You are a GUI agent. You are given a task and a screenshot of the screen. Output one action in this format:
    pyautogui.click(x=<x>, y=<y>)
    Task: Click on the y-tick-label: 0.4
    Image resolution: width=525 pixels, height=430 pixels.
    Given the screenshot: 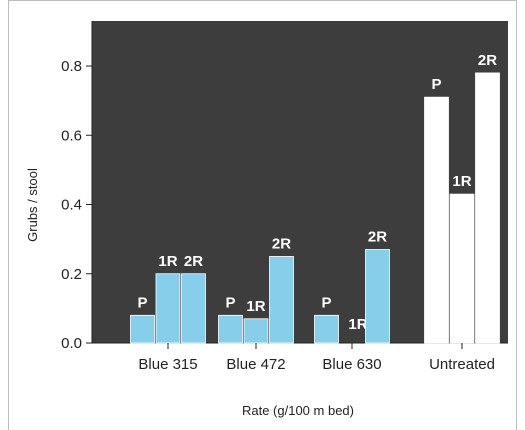 What is the action you would take?
    pyautogui.click(x=71, y=205)
    